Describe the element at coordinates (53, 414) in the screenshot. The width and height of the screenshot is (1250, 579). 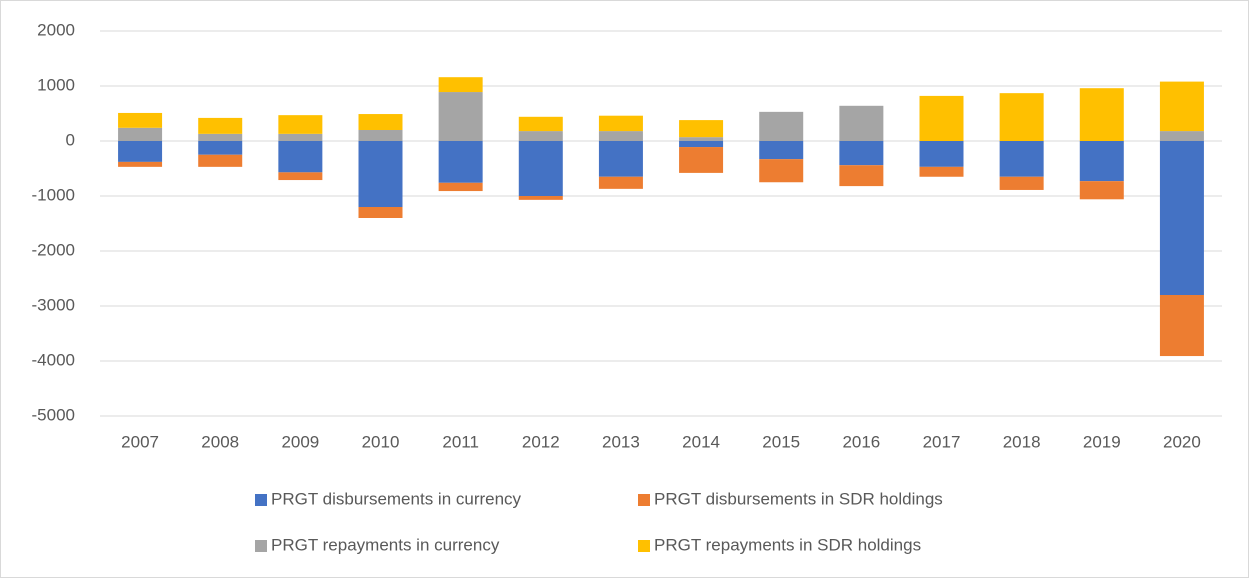
I see `y-tick-label: -5000` at that location.